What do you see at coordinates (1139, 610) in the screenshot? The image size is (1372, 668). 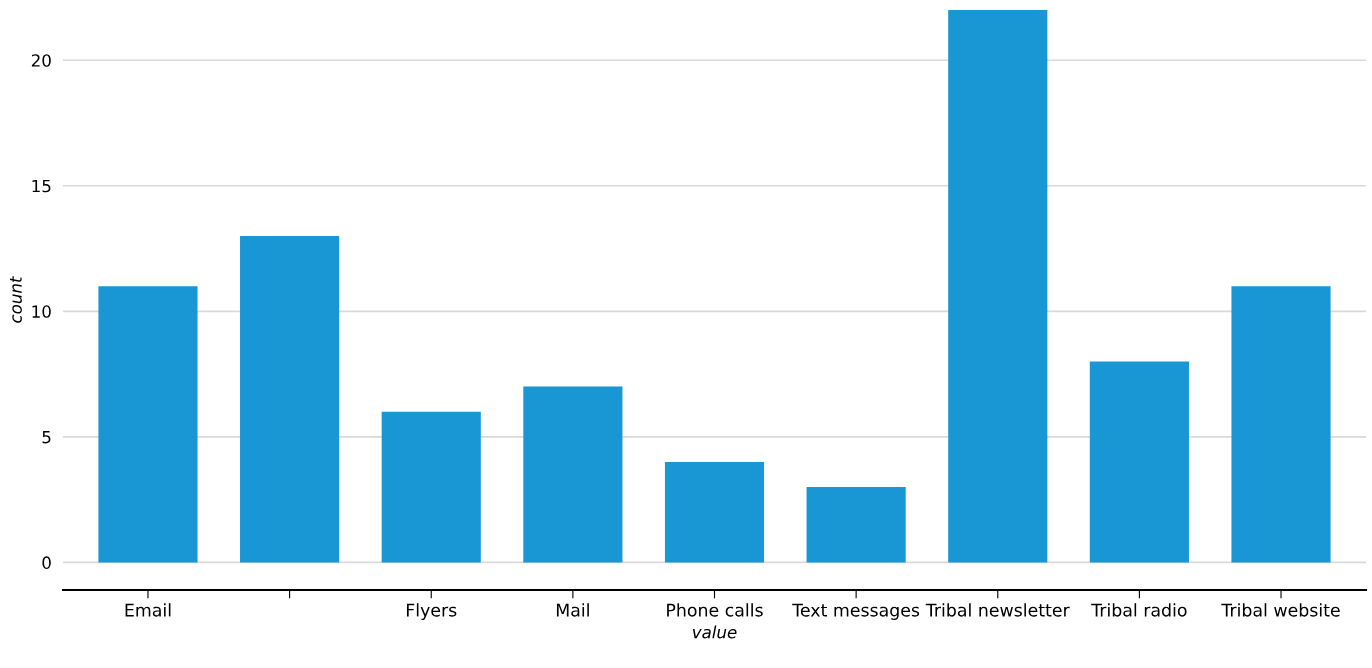 I see `x-tick-label: Tribal radio` at bounding box center [1139, 610].